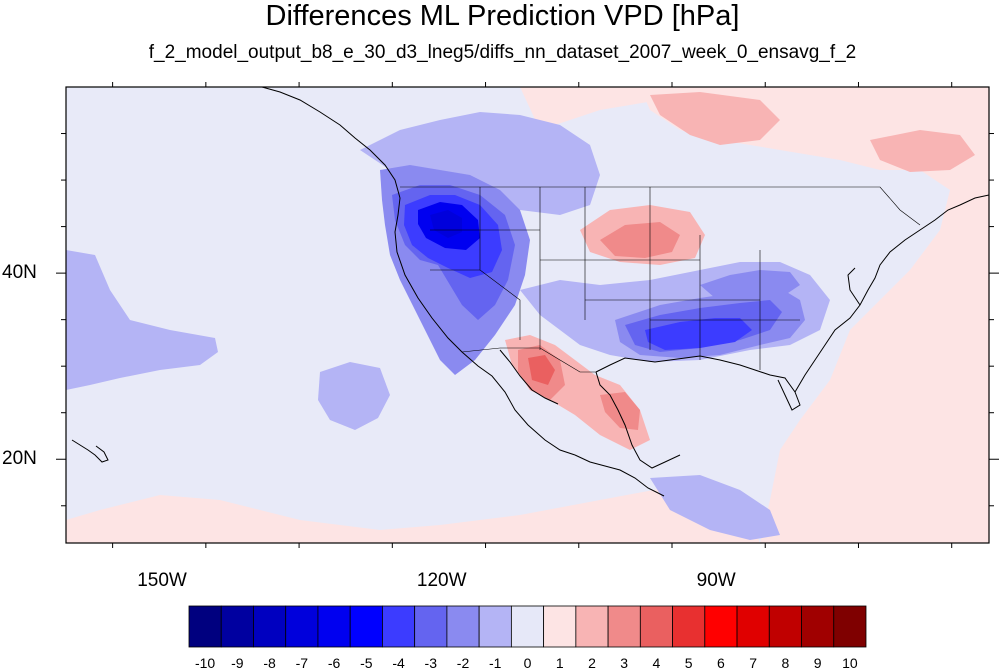  Describe the element at coordinates (142, 320) in the screenshot. I see `field-negative-pacific` at that location.